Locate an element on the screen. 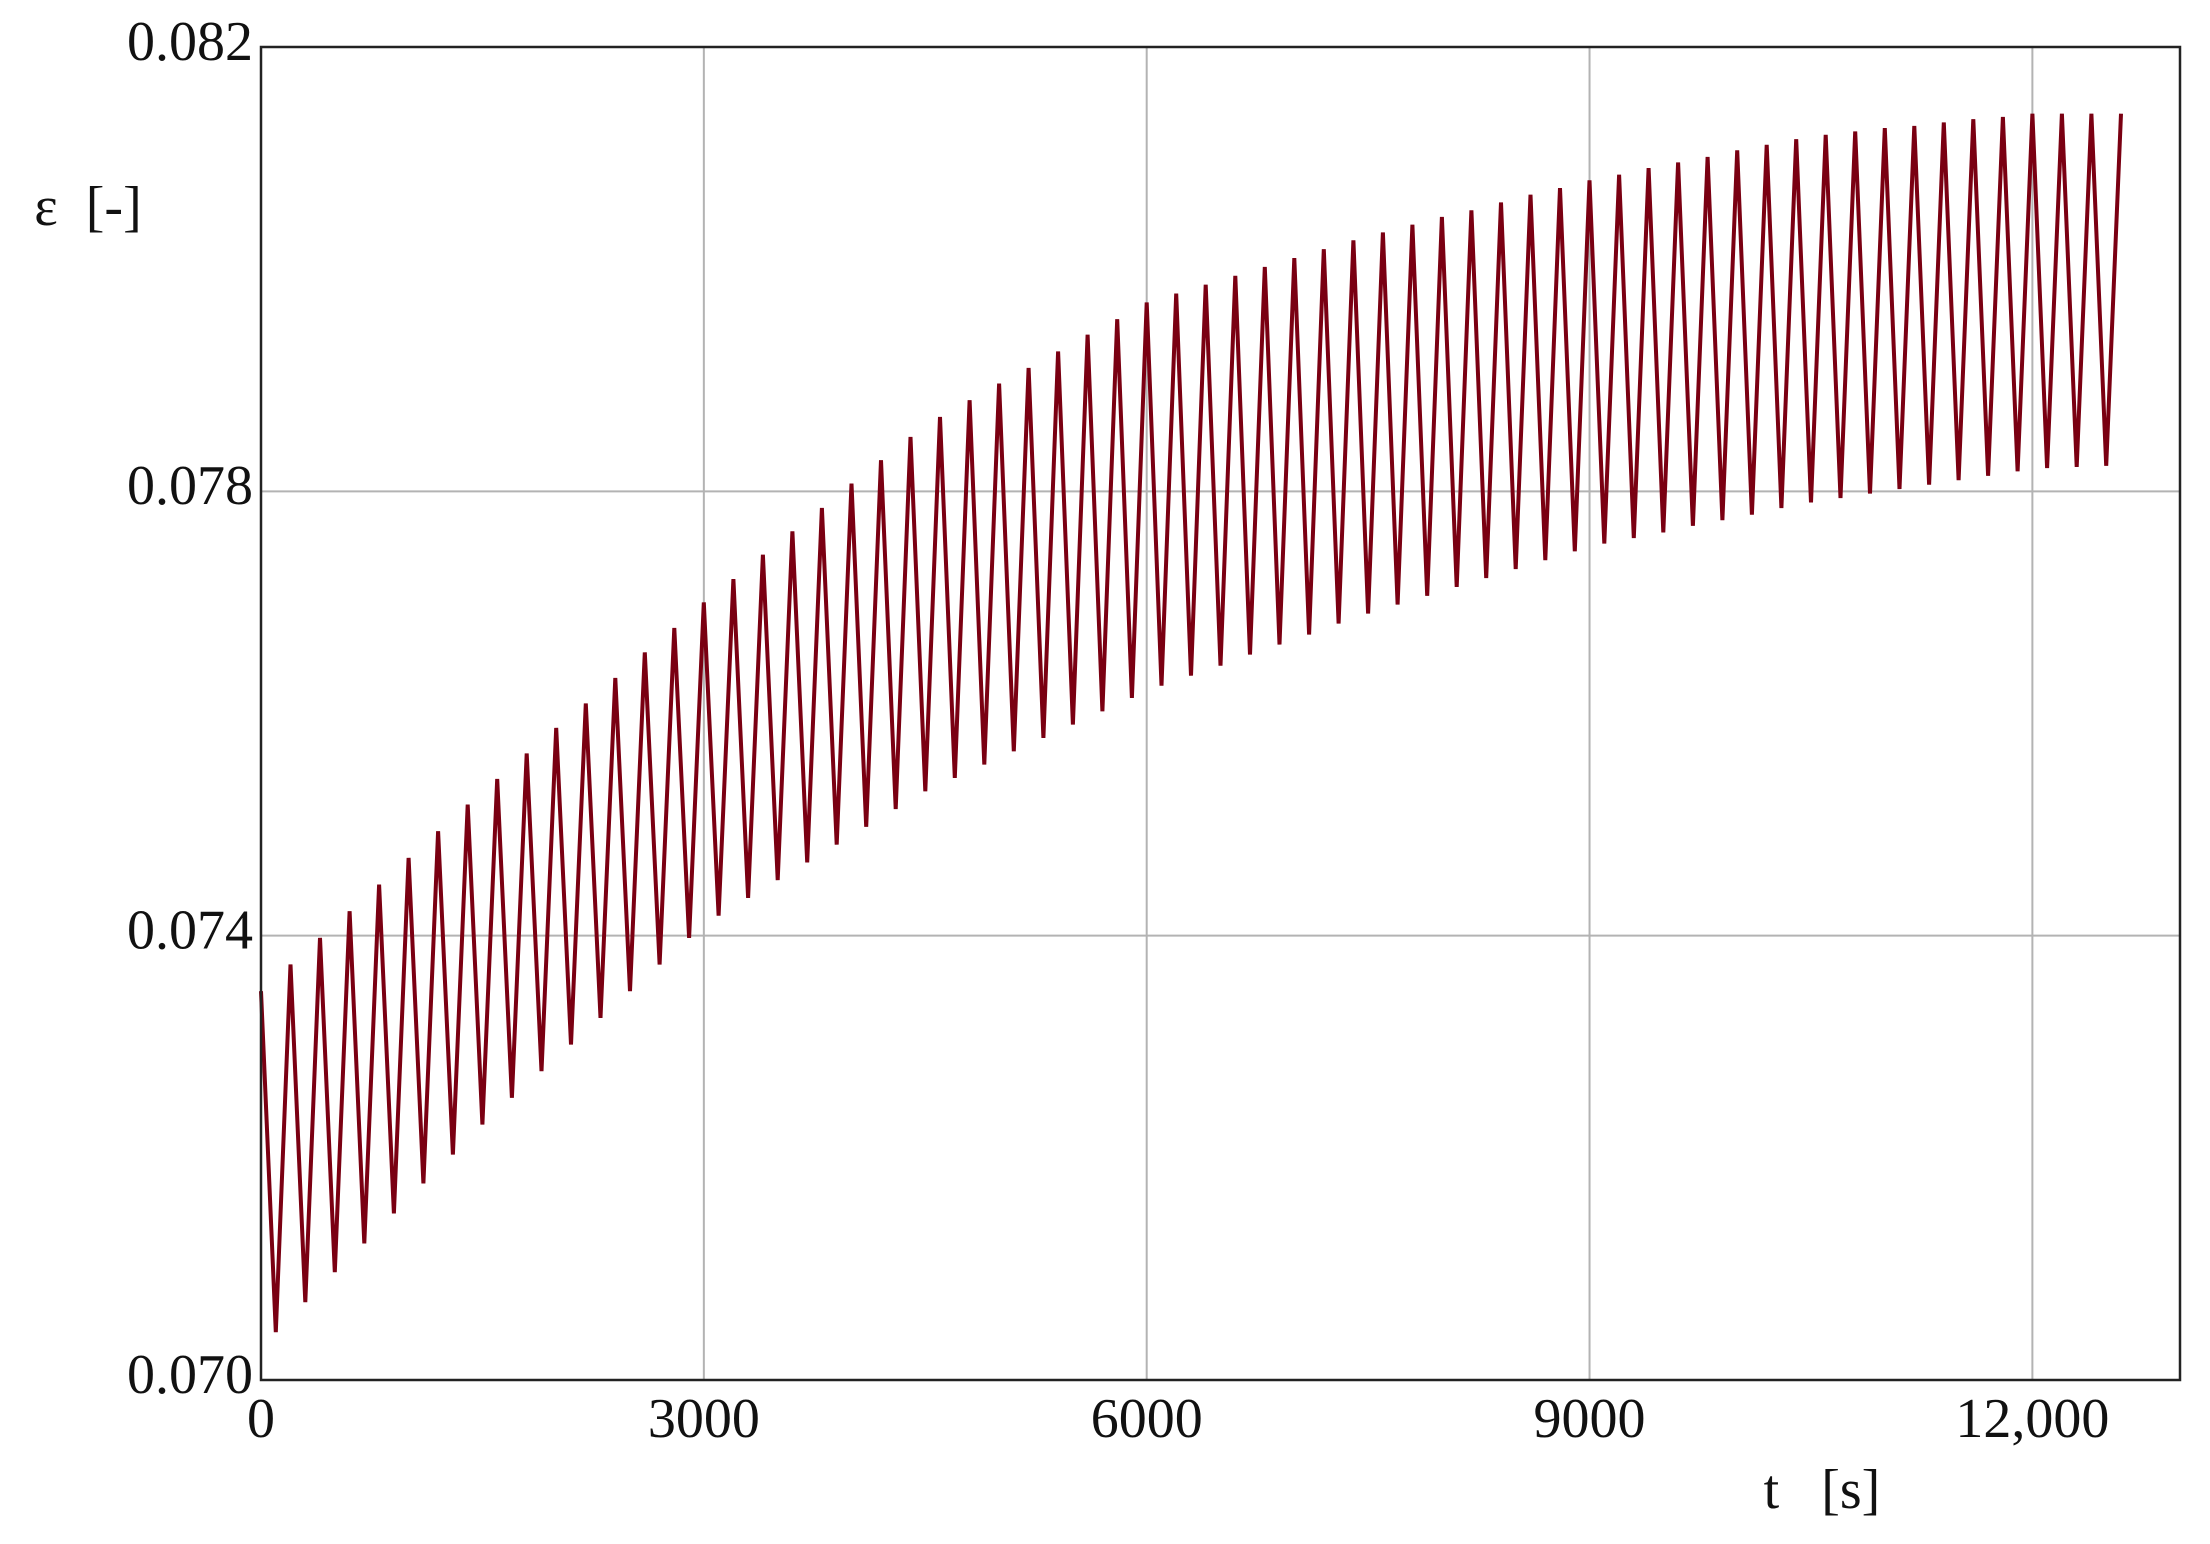  x-tick-label: 0 is located at coordinates (261, 1419).